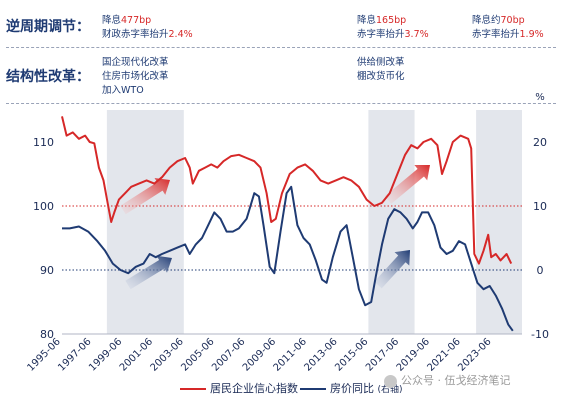  What do you see at coordinates (496, 34) in the screenshot?
I see `note-3-line2-prefix: 赤字率抬升` at bounding box center [496, 34].